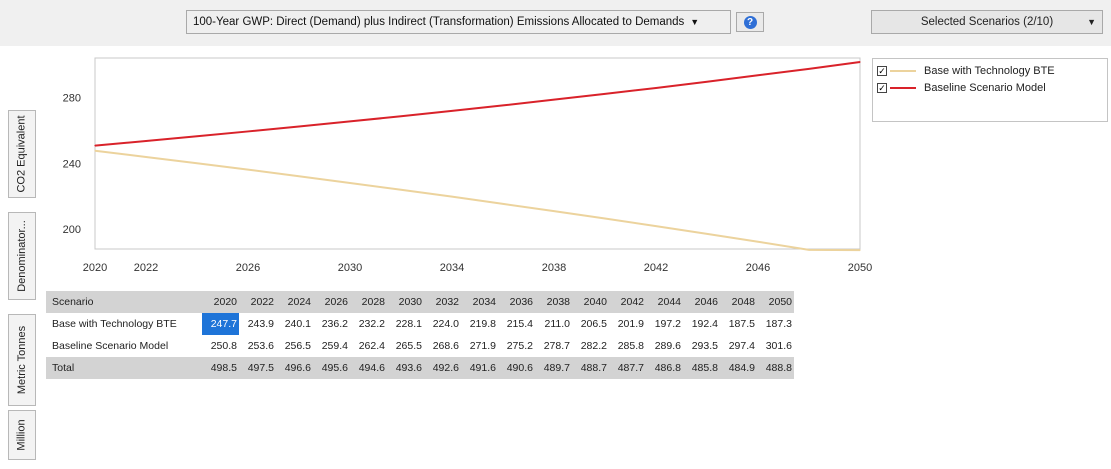 Image resolution: width=1111 pixels, height=469 pixels. What do you see at coordinates (368, 302) in the screenshot?
I see `column-header-year: 2028` at bounding box center [368, 302].